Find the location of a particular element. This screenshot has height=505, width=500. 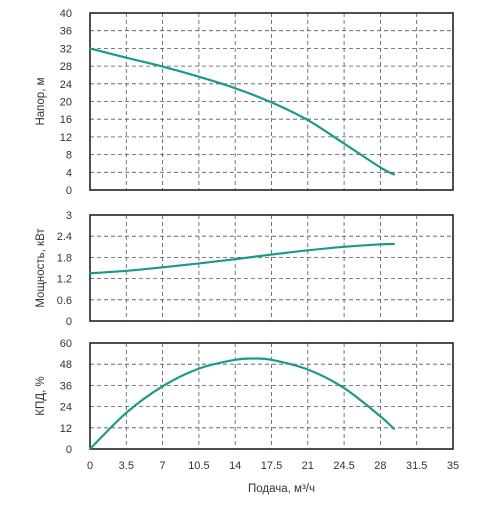

x-tick-label: 31.5 is located at coordinates (416, 466).